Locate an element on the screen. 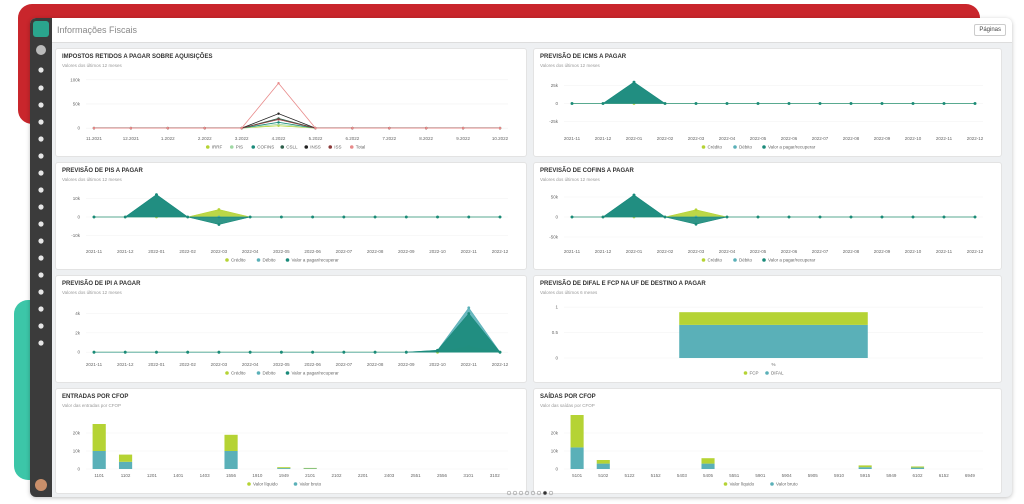 This screenshot has height=504, width=1024. x-tick-label: 2022-04 is located at coordinates (727, 251).